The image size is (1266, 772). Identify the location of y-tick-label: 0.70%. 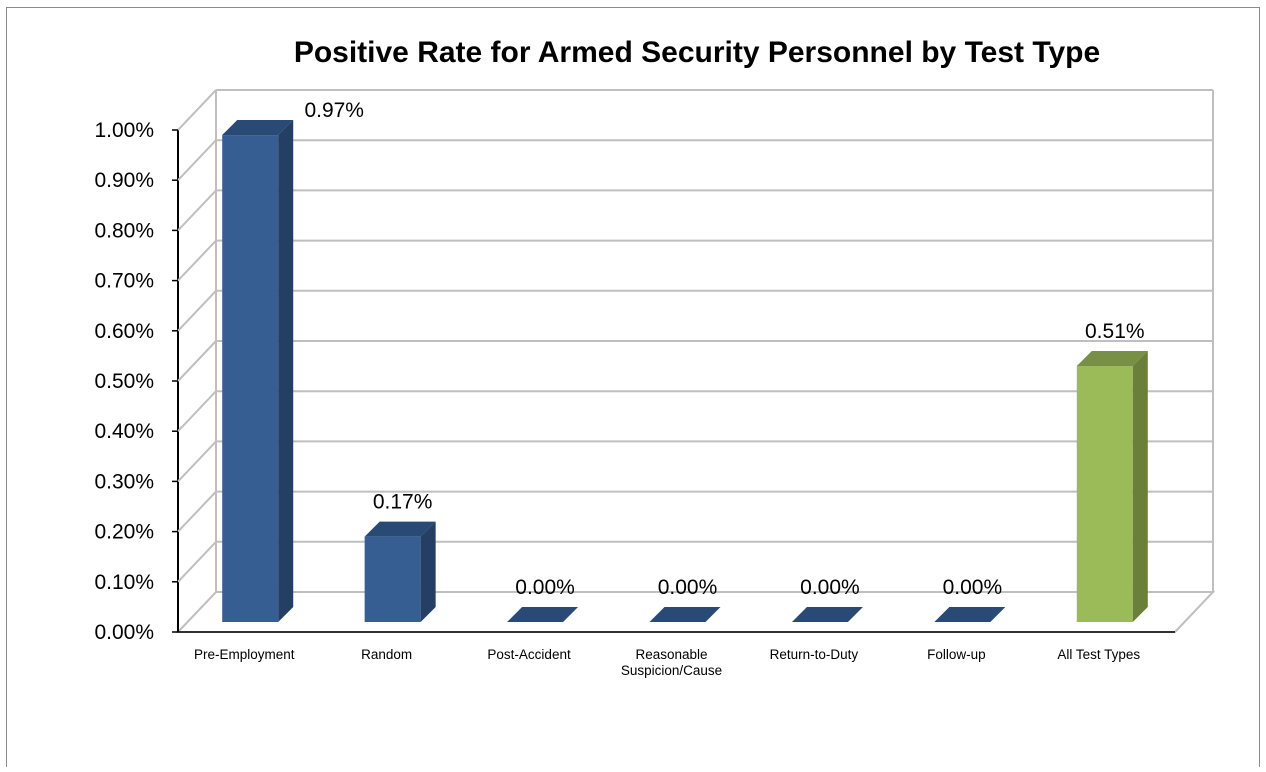
(124, 281).